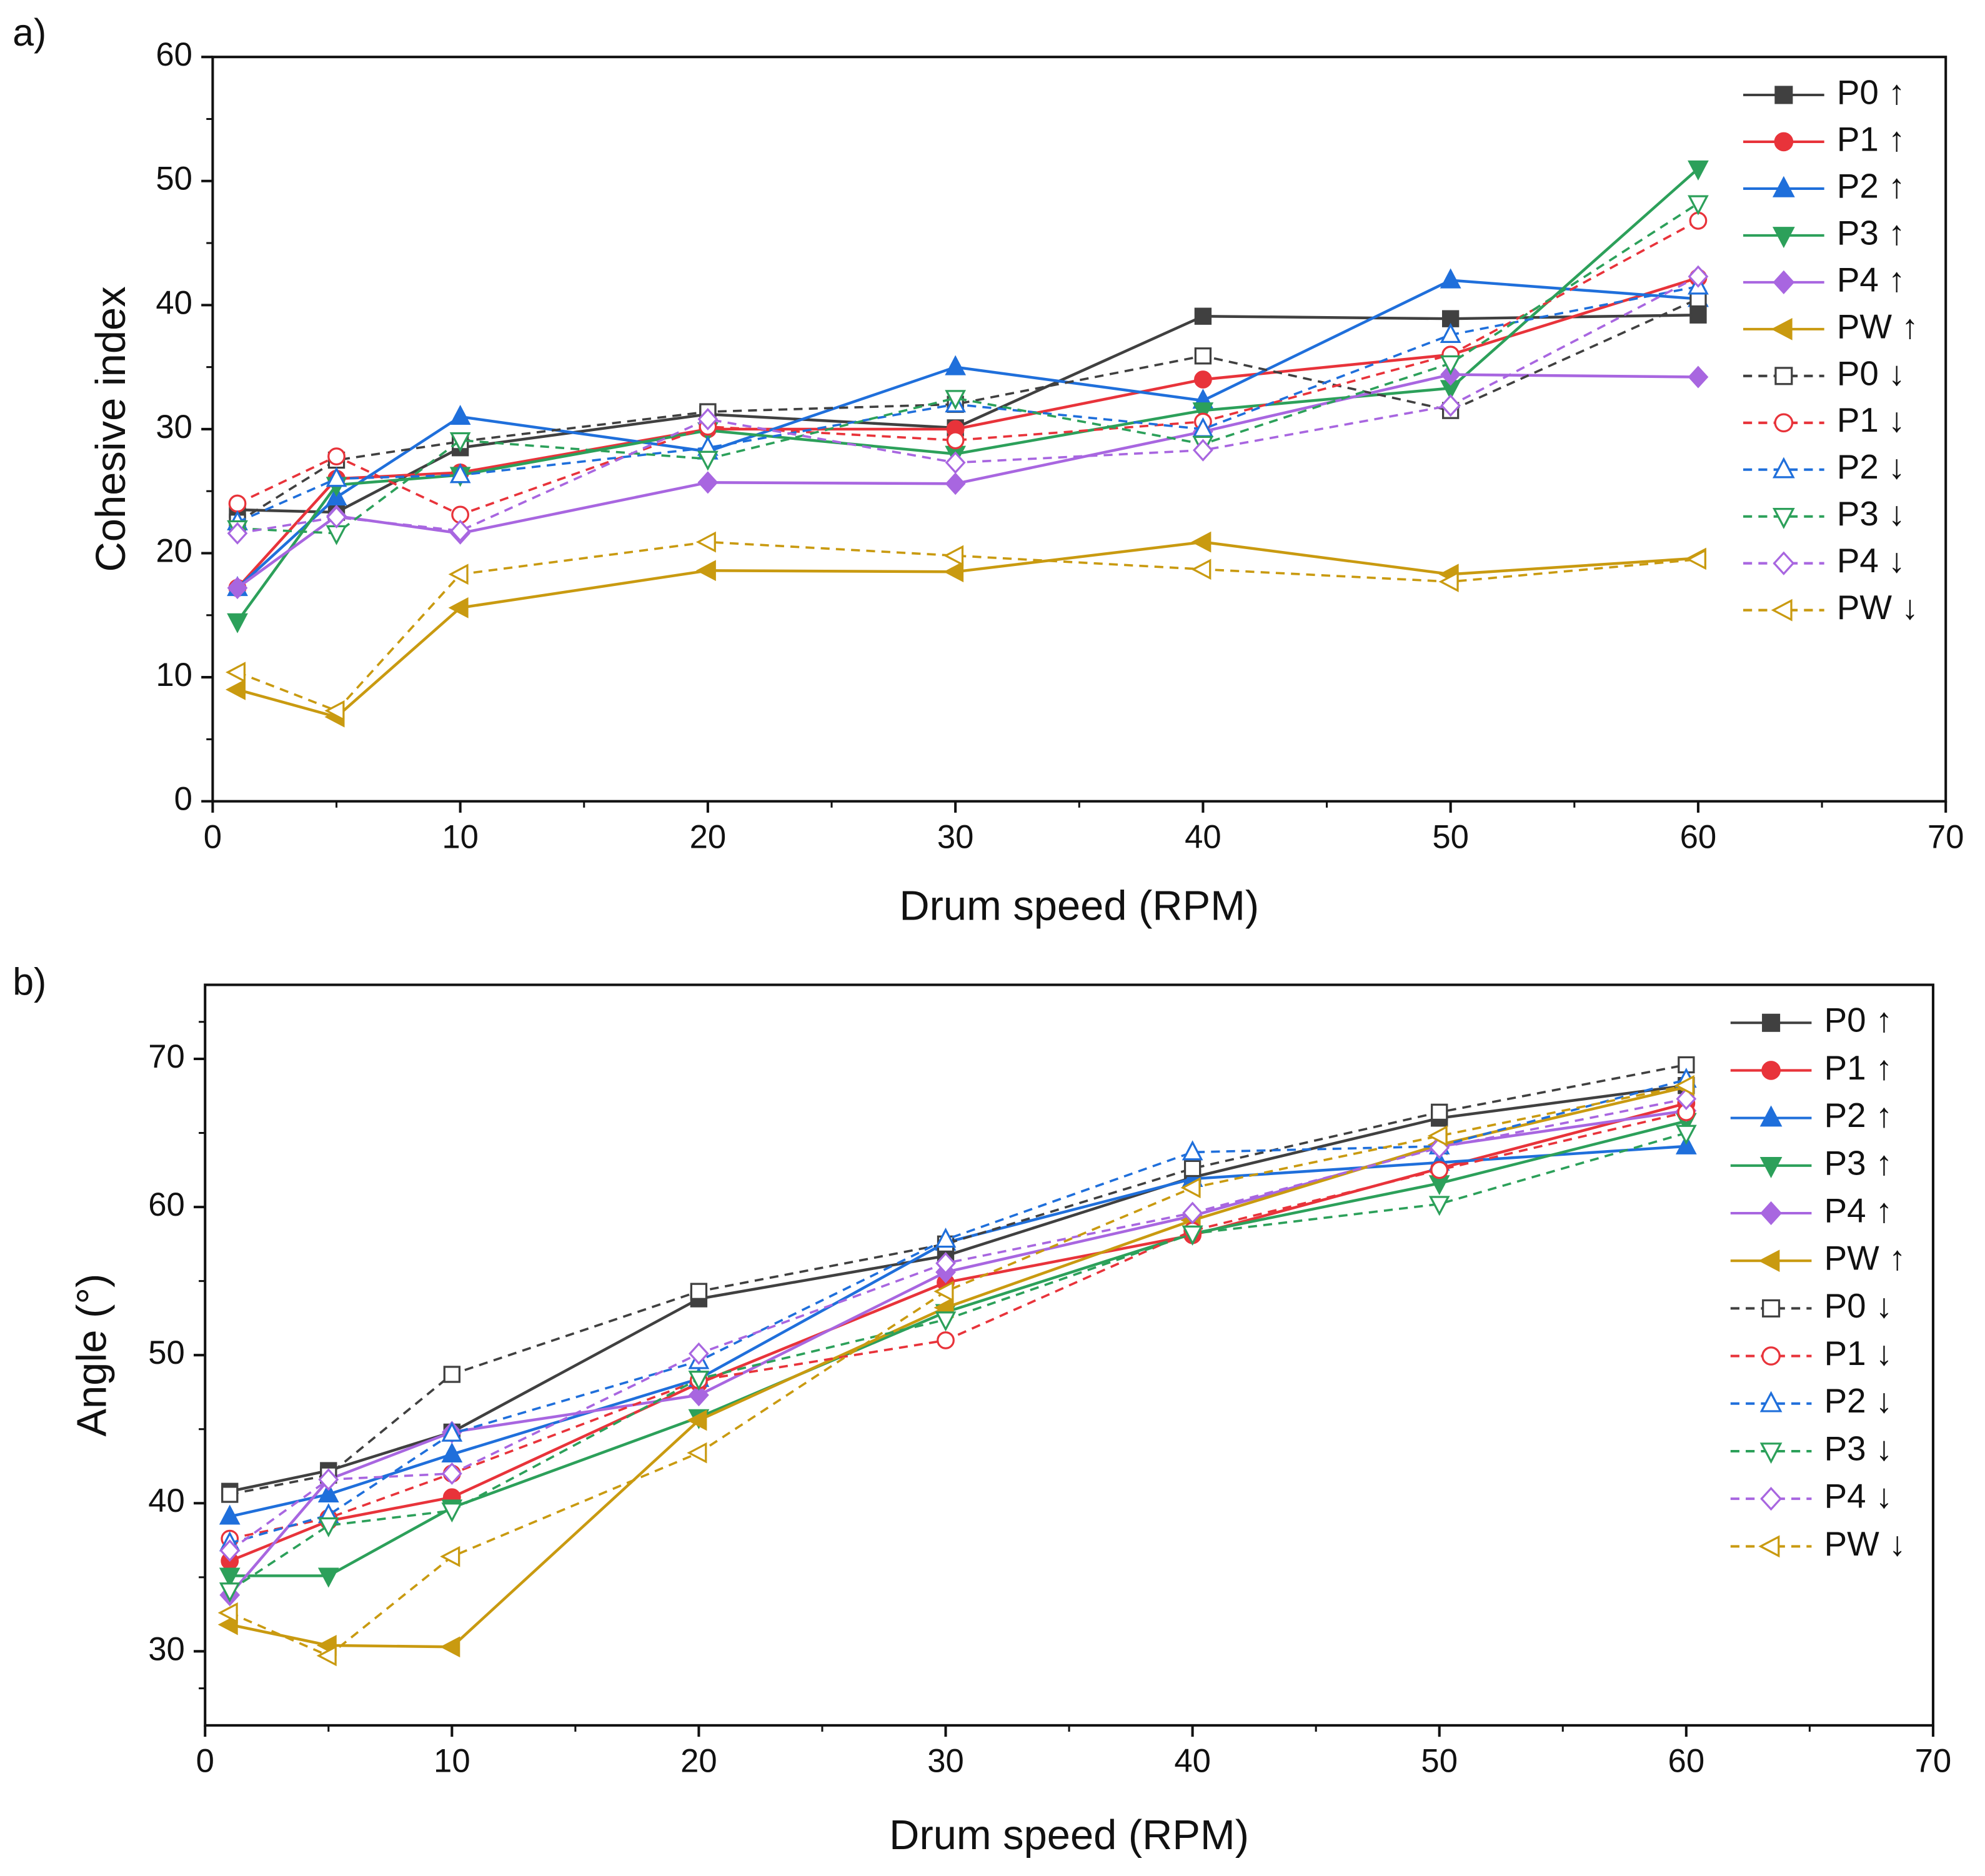  What do you see at coordinates (1871, 420) in the screenshot?
I see `legend-label: P1 ↓` at bounding box center [1871, 420].